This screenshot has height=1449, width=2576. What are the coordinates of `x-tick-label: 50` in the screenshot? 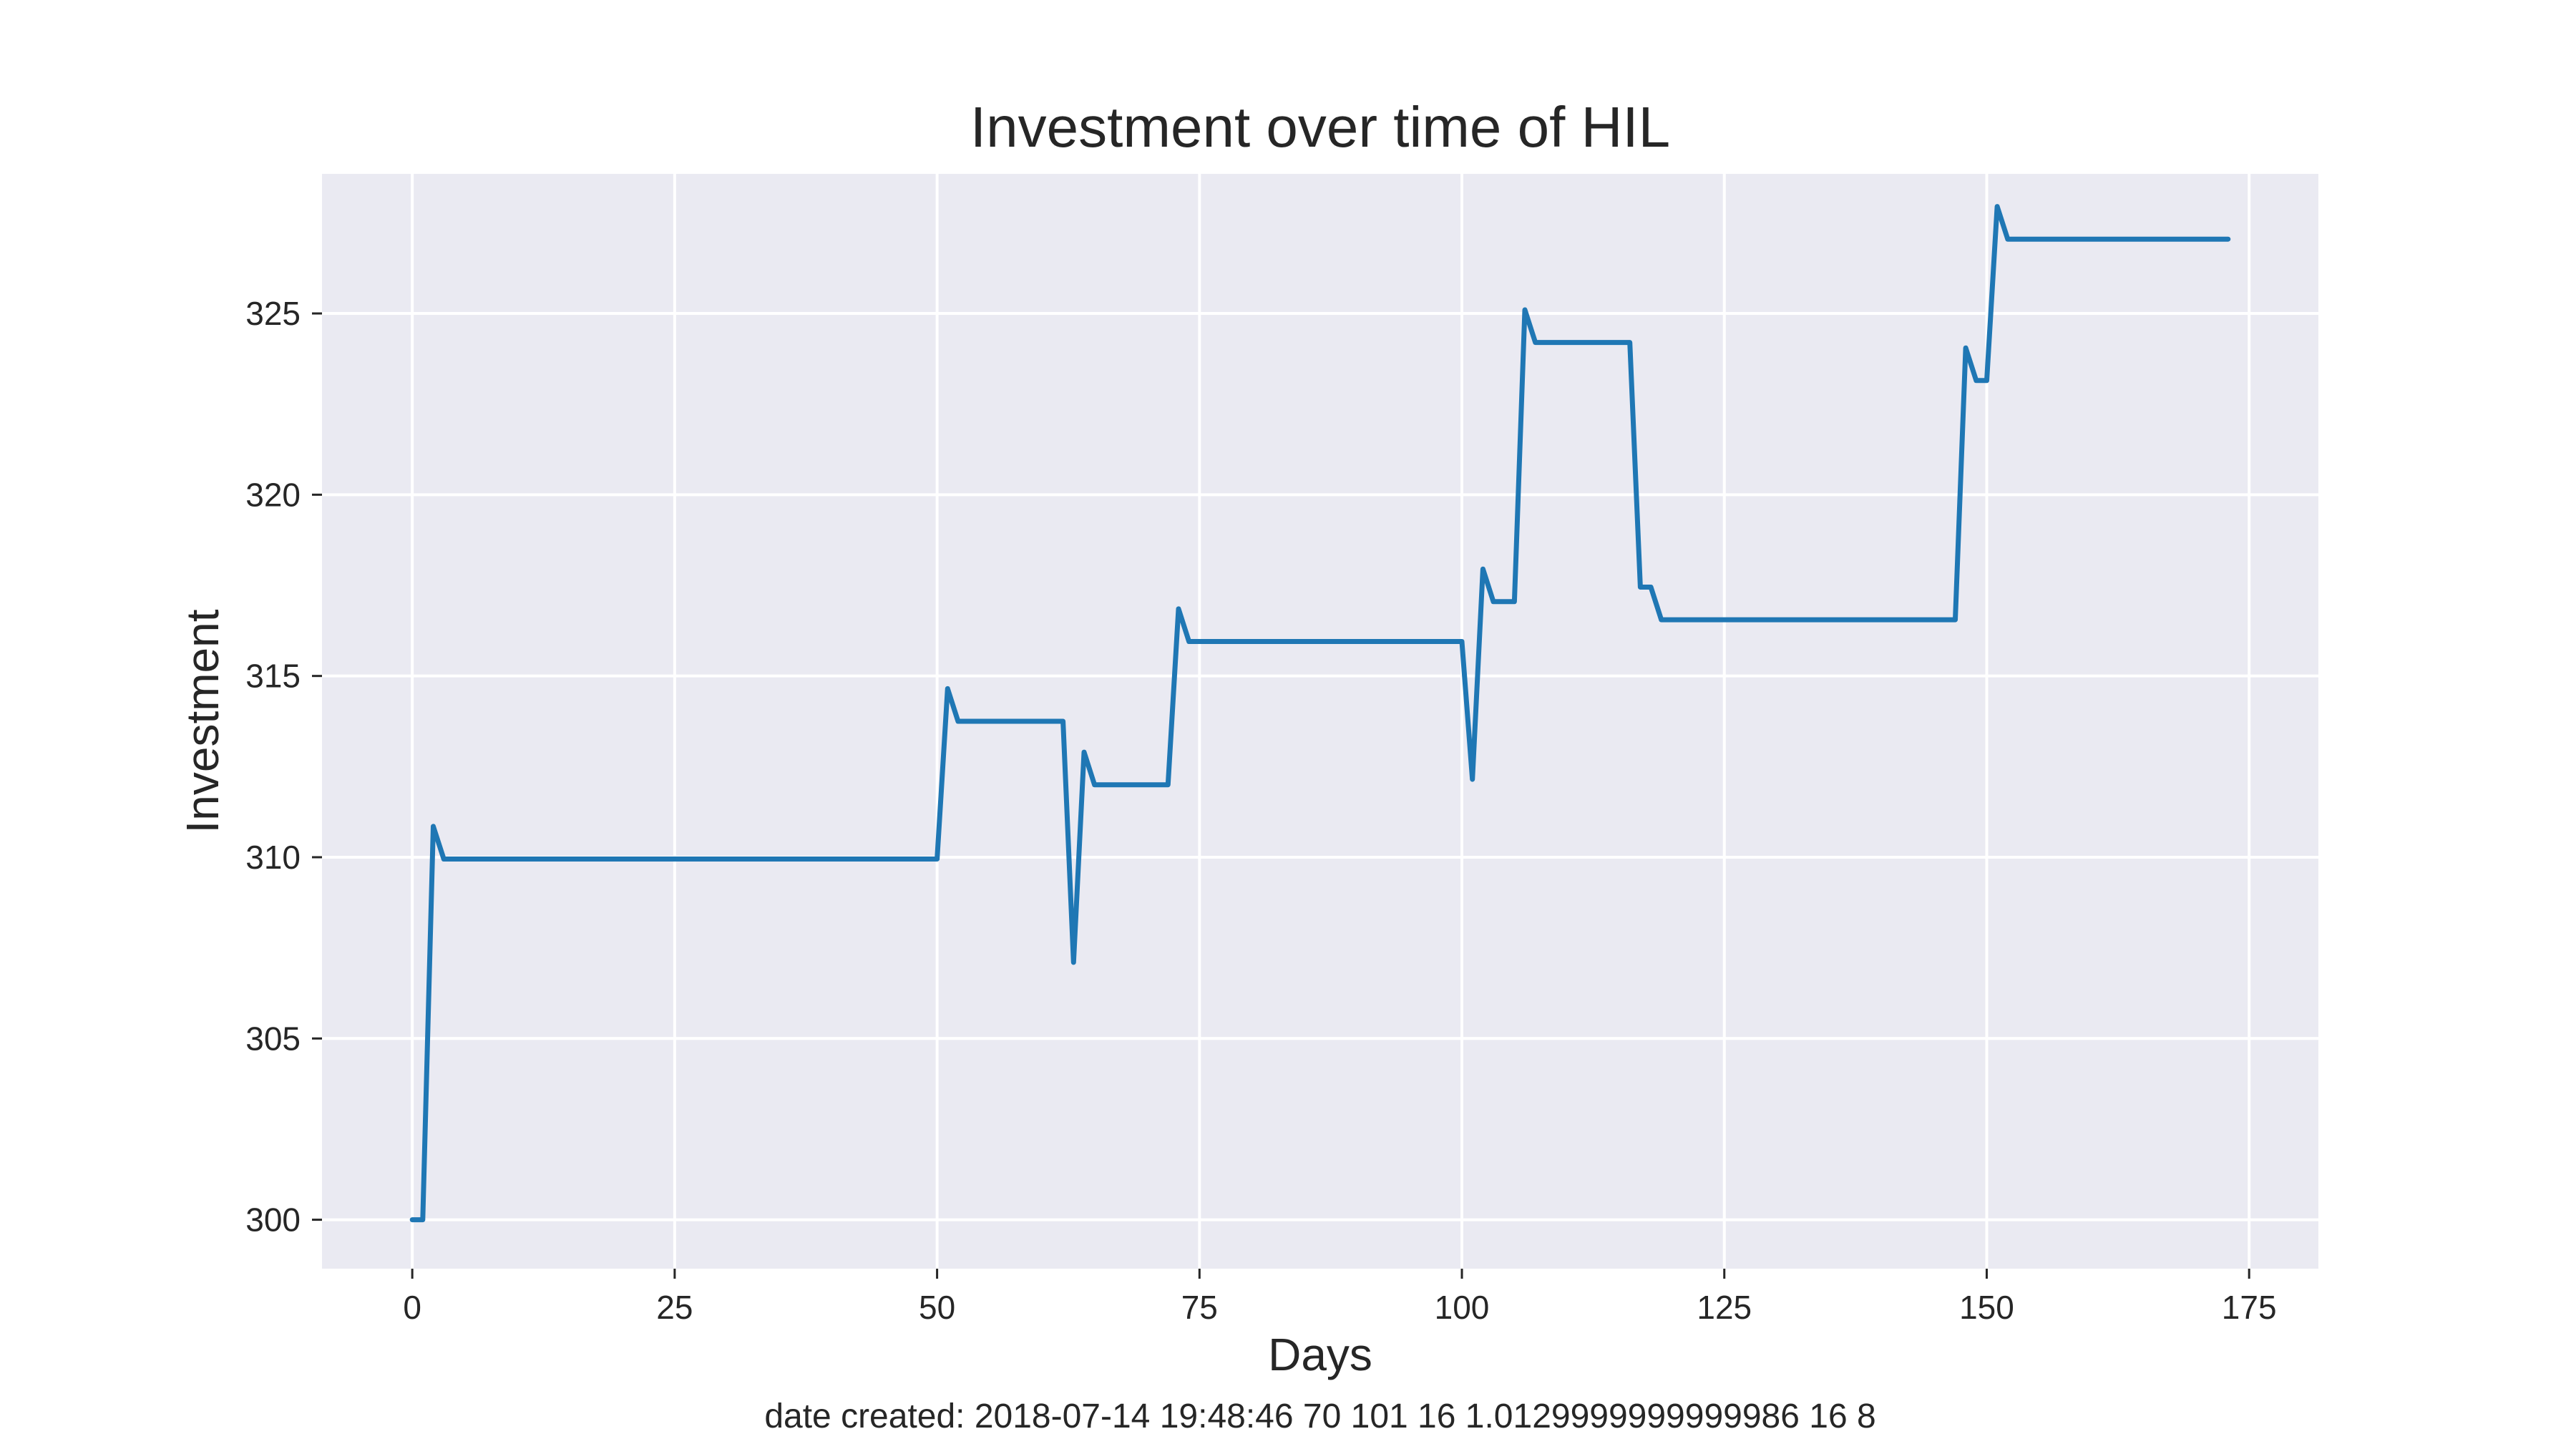 It's located at (937, 1307).